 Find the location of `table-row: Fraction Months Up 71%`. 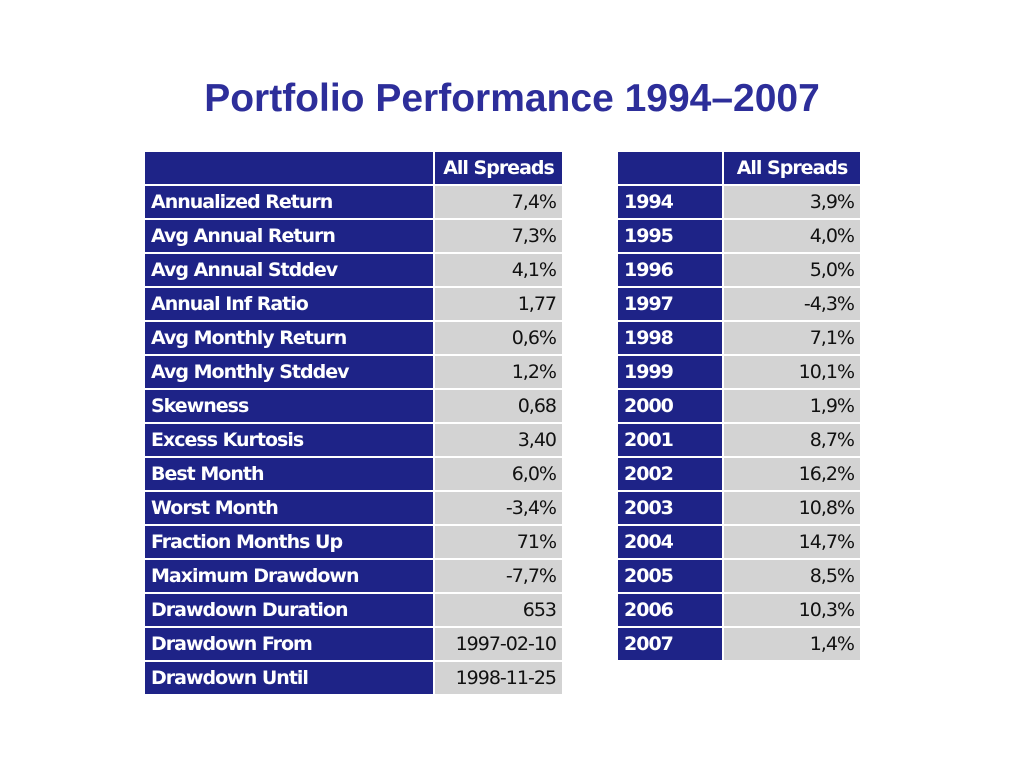

table-row: Fraction Months Up 71% is located at coordinates (353, 543).